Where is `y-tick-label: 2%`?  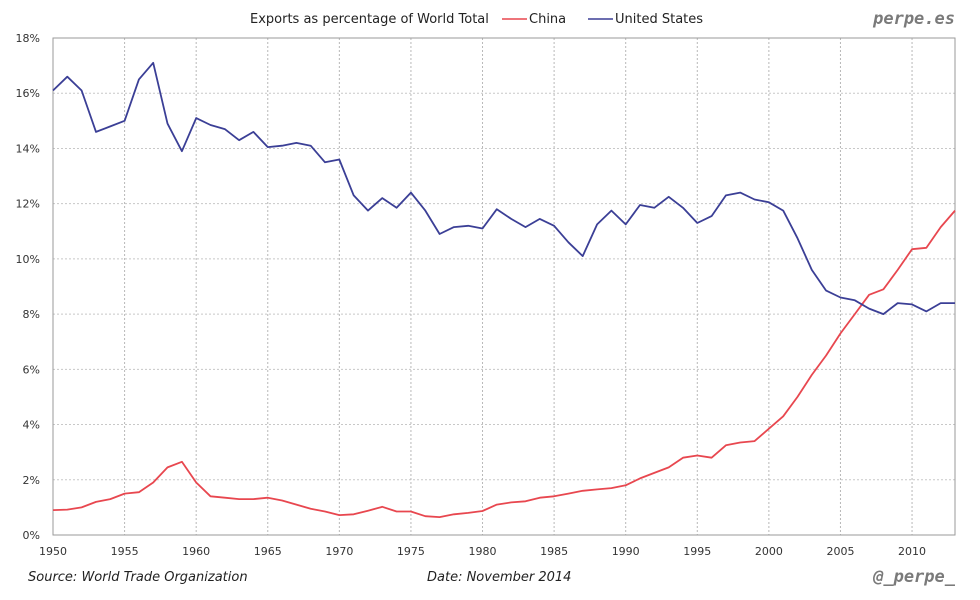
y-tick-label: 2% is located at coordinates (31, 480).